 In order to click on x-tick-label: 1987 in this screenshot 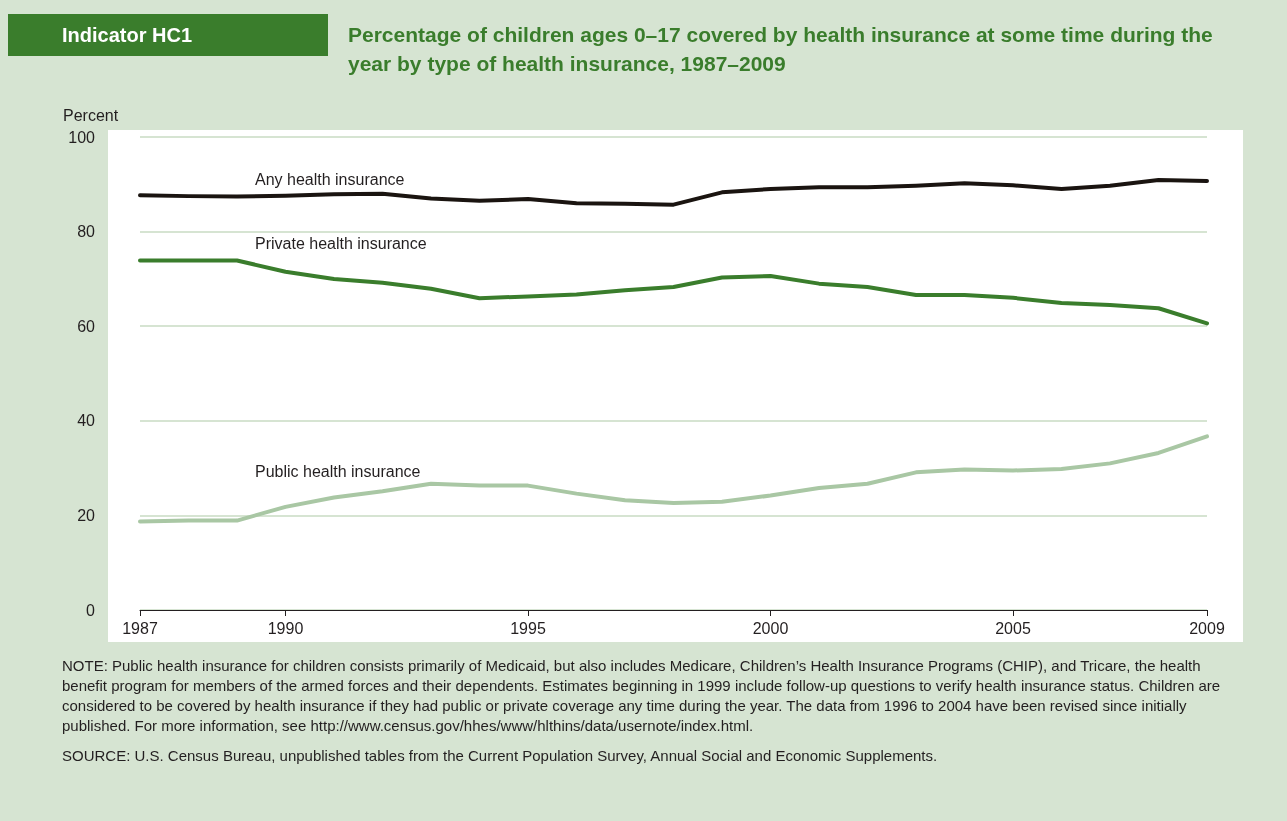, I will do `click(140, 628)`.